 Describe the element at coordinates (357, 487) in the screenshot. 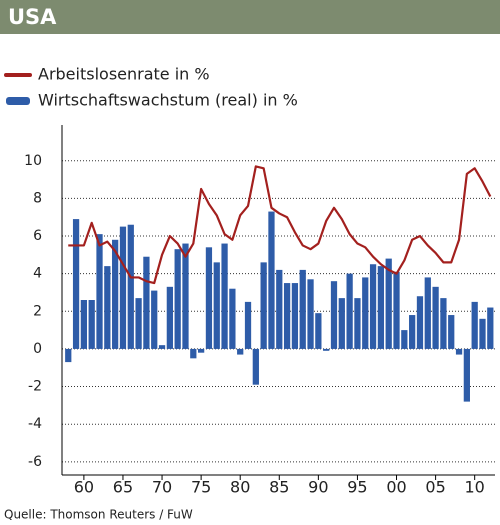

I see `x-tick-label: 95` at that location.